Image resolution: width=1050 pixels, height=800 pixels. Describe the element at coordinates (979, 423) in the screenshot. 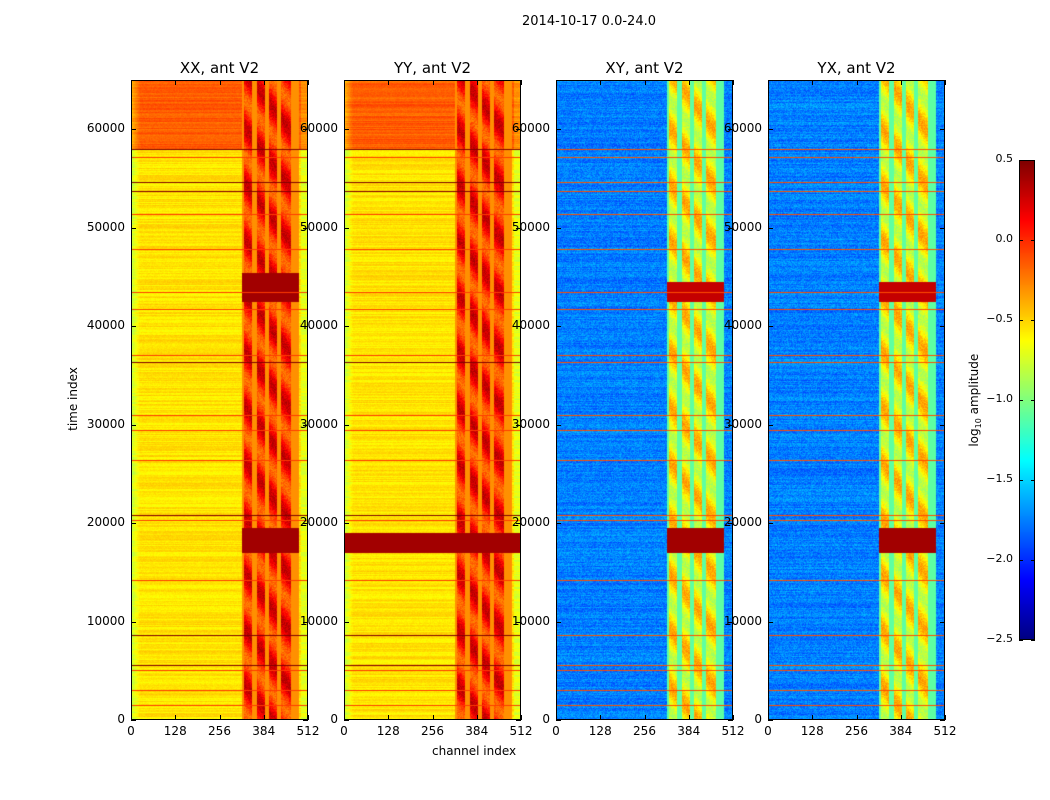

I see `colorbar-label-sub: 10` at that location.